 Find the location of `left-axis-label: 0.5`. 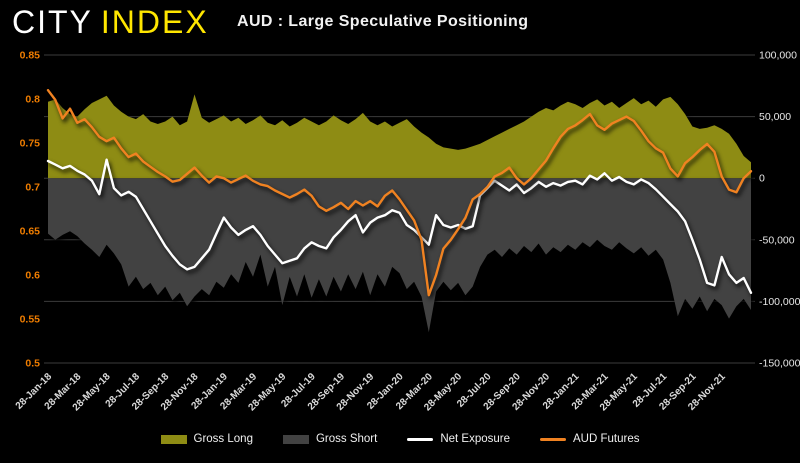

left-axis-label: 0.5 is located at coordinates (32, 364).